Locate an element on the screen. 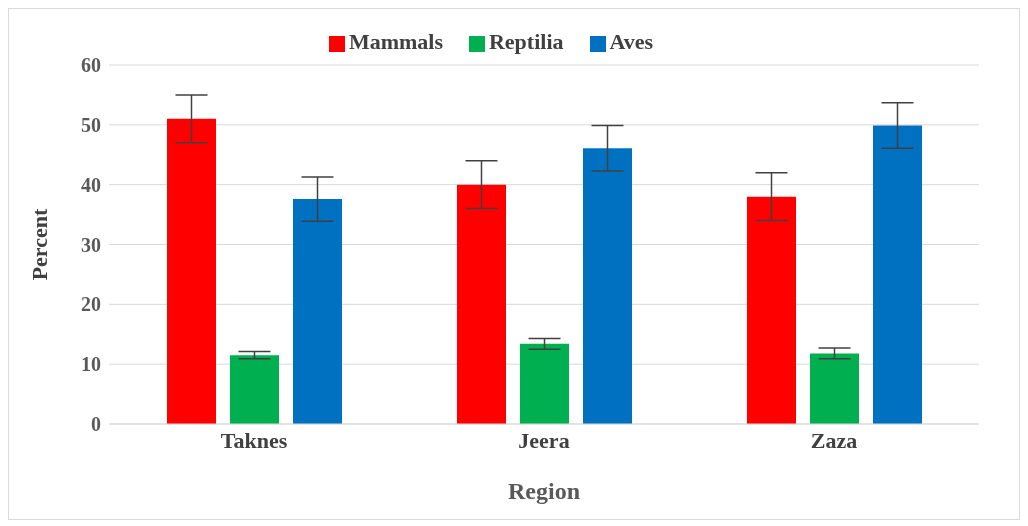 The width and height of the screenshot is (1028, 526). y-axis-title: Percent is located at coordinates (39, 244).